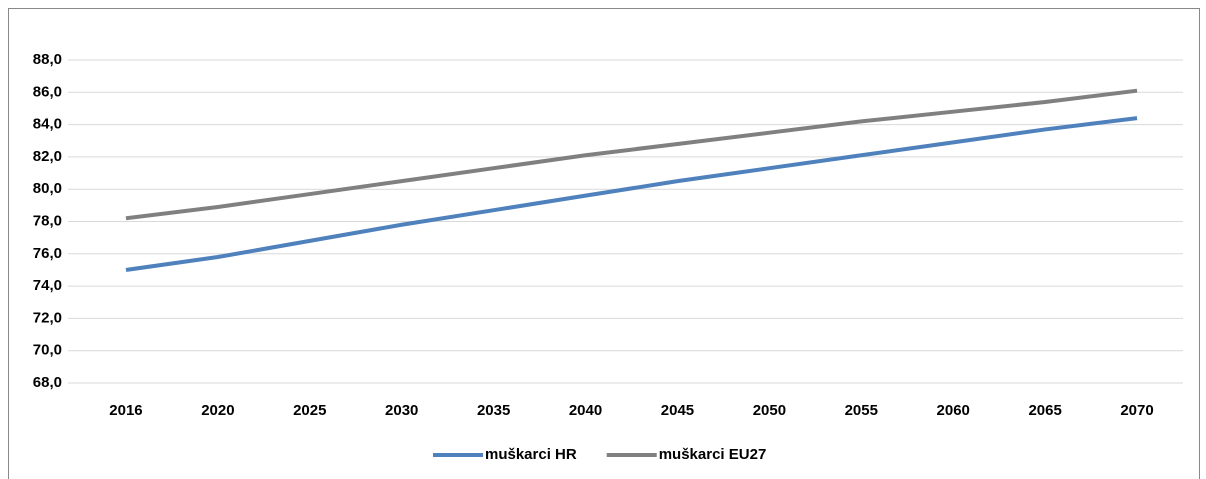  I want to click on y-tick-label: 88,0, so click(47, 59).